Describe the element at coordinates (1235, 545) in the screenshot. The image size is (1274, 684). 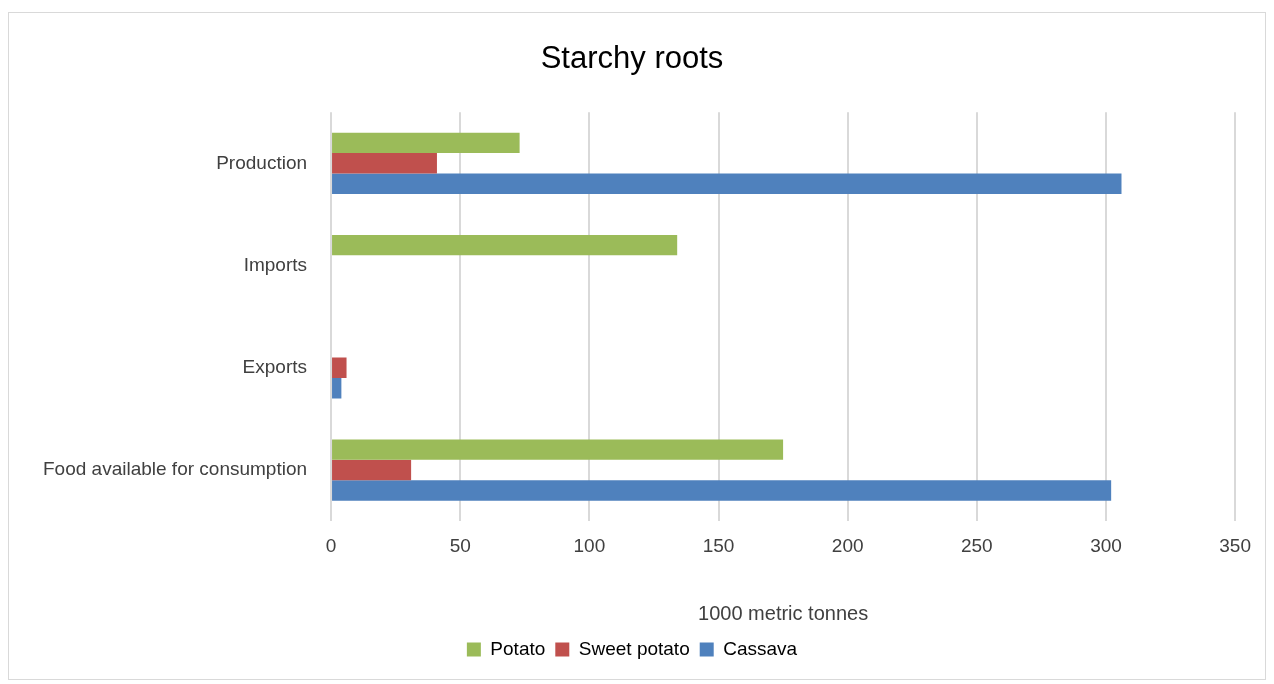
I see `x-tick-label: 350` at that location.